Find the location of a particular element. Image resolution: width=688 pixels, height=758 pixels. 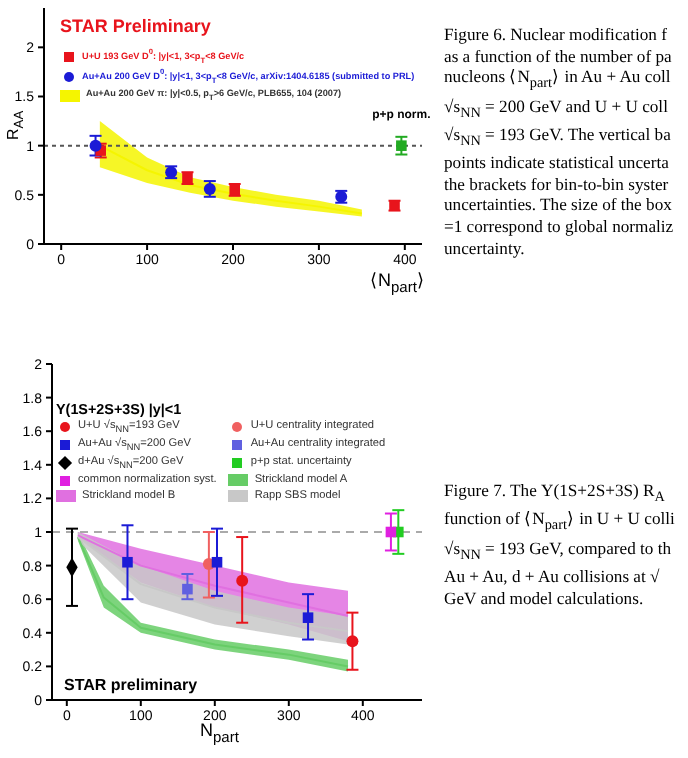

text: as a function of the number of pa is located at coordinates (558, 55).